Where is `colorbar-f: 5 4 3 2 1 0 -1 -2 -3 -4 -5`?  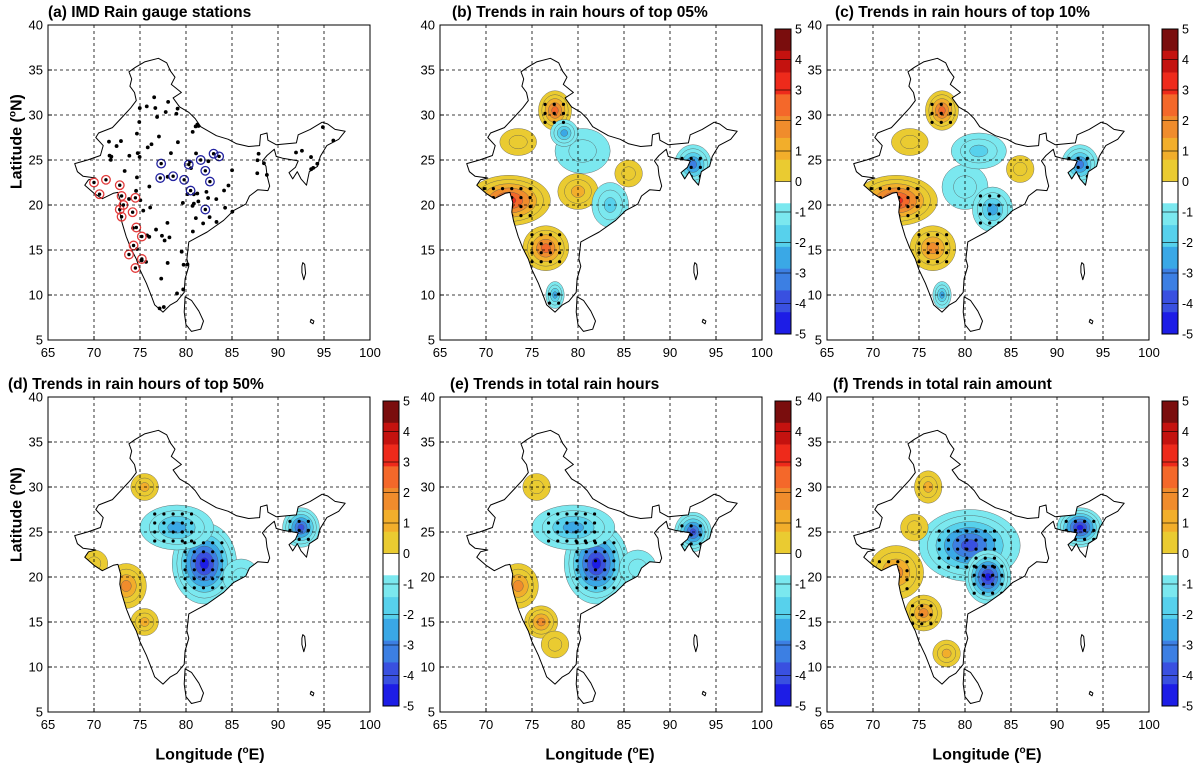
colorbar-f: 5 4 3 2 1 0 -1 -2 -3 -4 -5 is located at coordinates (1177, 554).